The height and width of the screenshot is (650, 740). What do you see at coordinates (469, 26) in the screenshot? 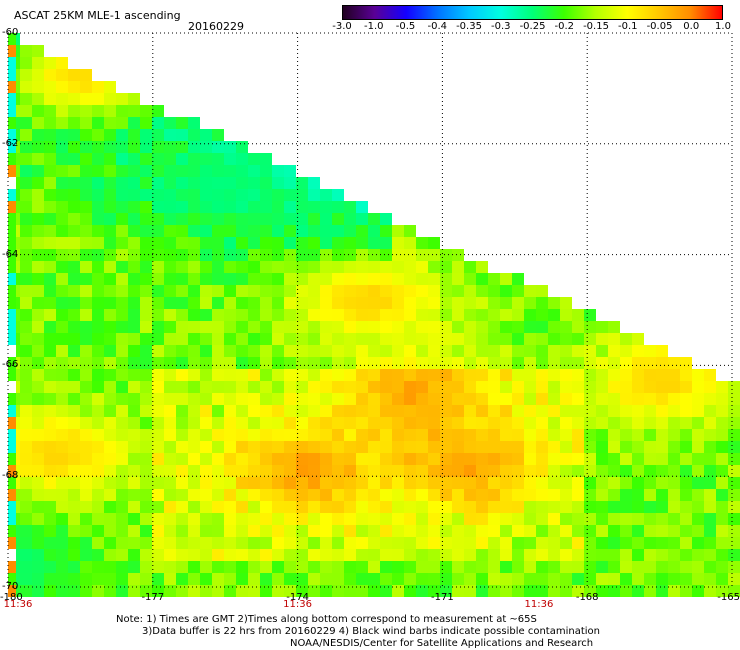
I see `colorbar-tick-label: -0.35` at bounding box center [469, 26].